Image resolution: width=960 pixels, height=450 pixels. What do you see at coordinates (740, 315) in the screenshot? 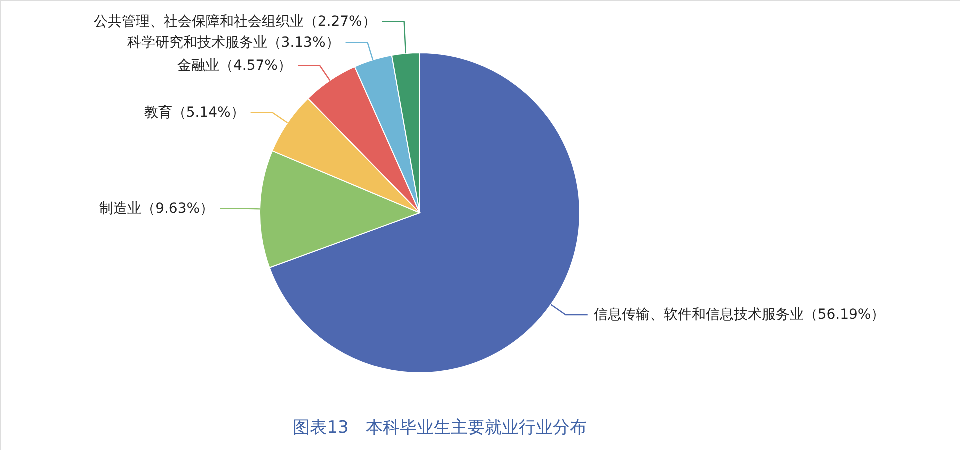
I see `slice-label: 信息传输、软件和信息技术服务业（56.19%）` at bounding box center [740, 315].